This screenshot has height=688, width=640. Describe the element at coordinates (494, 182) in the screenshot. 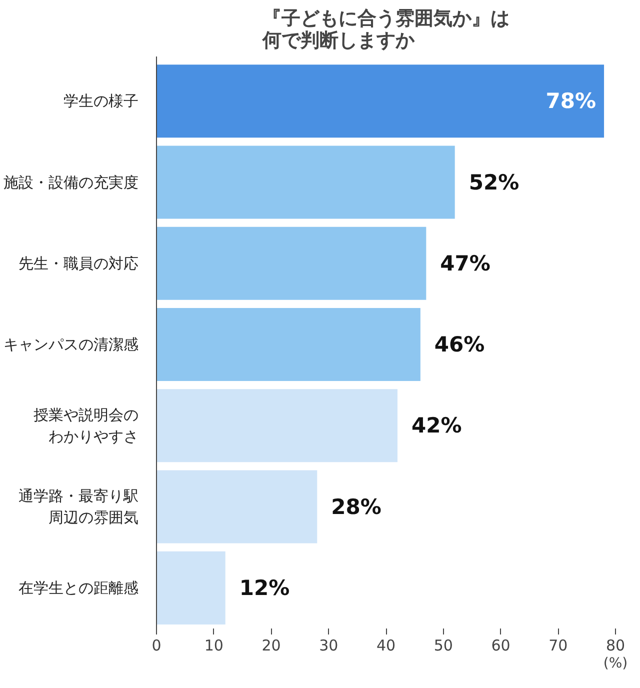

I see `data-label: 52%` at that location.